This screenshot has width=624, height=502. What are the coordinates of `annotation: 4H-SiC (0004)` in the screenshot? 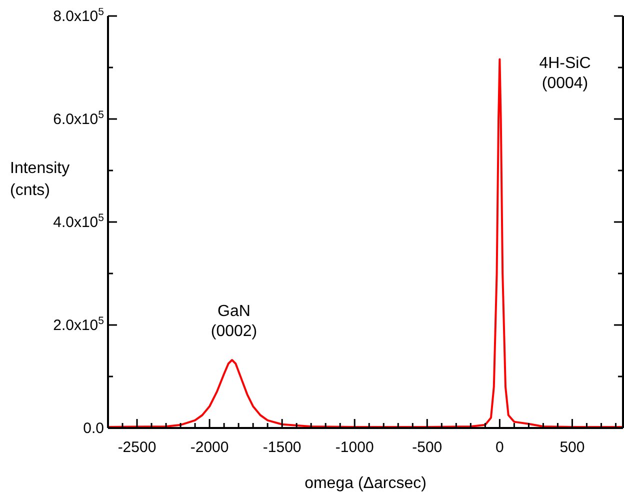 It's located at (565, 74).